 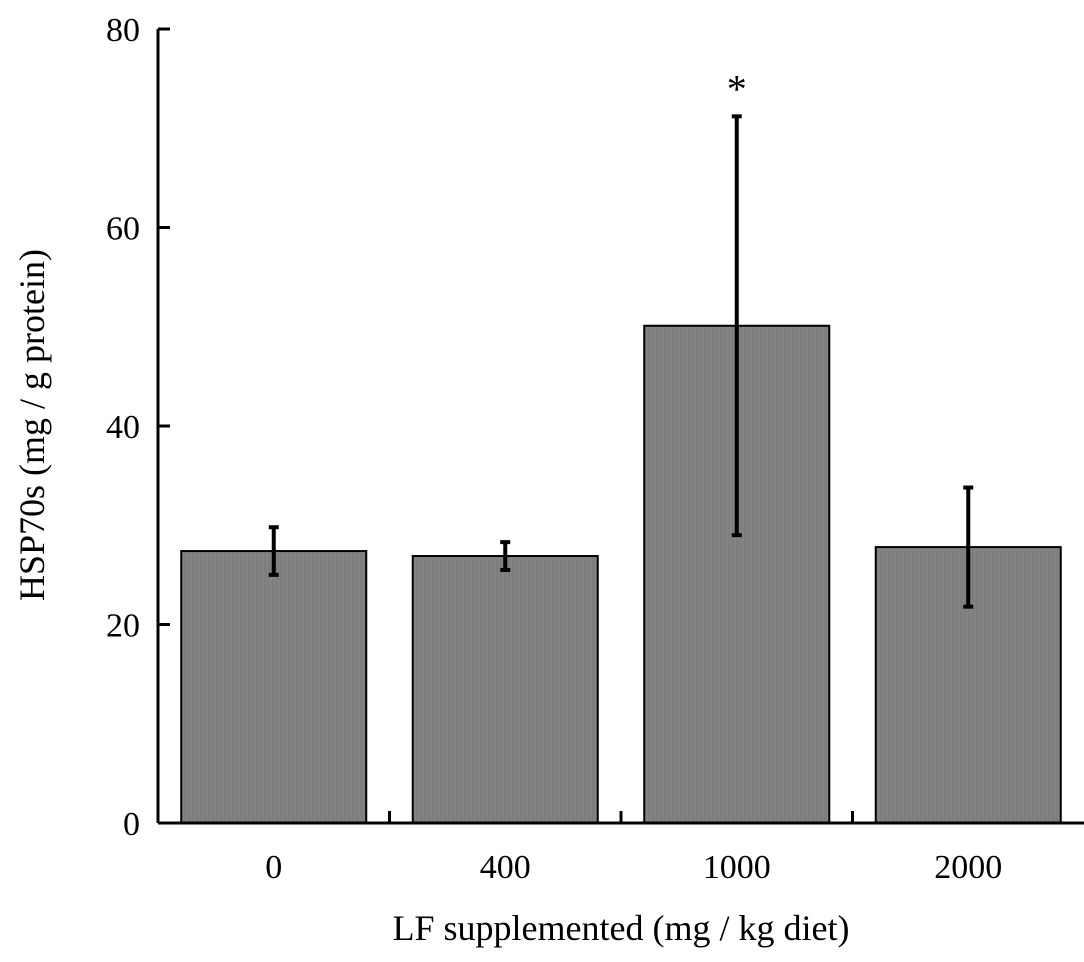 I want to click on y-axis-label: HSP70s (mg / g protein), so click(x=32, y=425).